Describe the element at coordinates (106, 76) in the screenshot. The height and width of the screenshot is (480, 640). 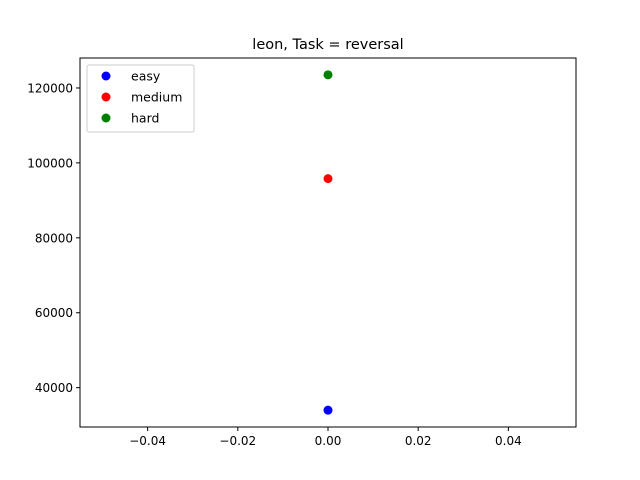
I see `legend-marker-easy` at that location.